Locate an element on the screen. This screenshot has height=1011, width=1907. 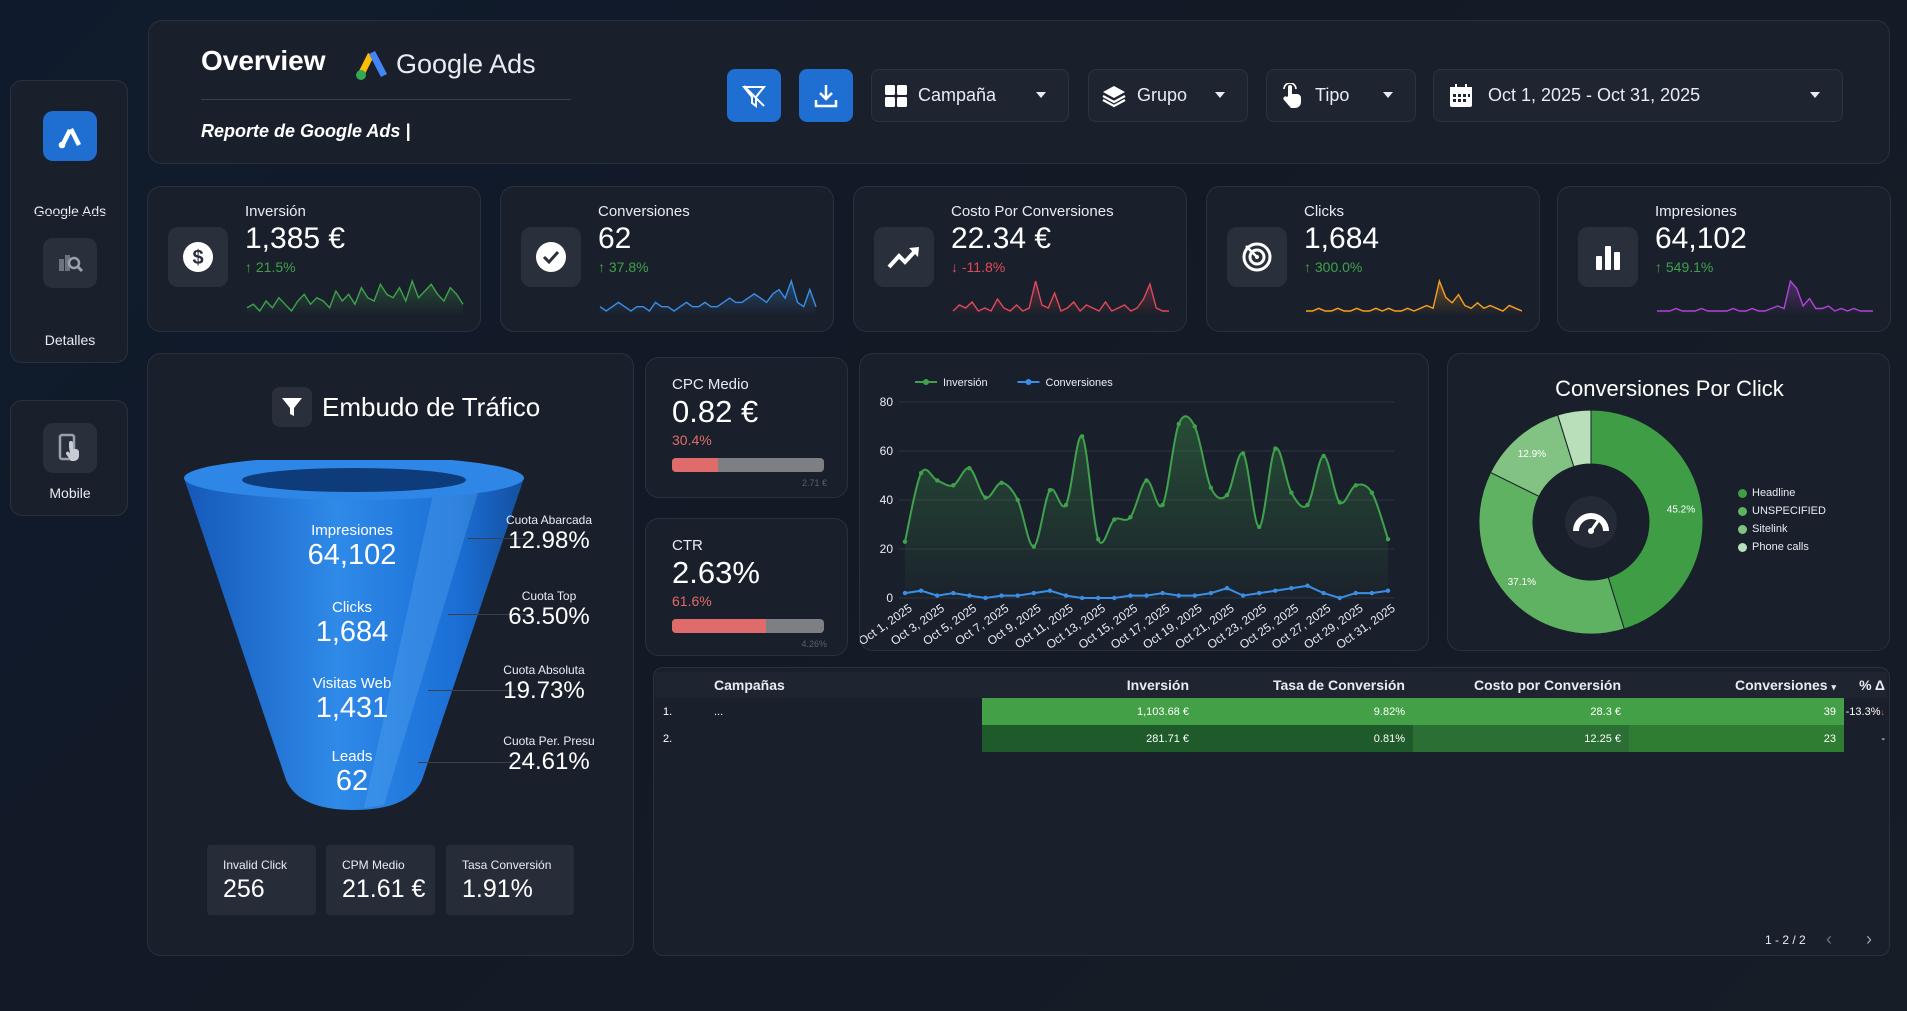
table-row: 2. 281.71 € 0.81% 12.25 € 23 - is located at coordinates (1271, 738).